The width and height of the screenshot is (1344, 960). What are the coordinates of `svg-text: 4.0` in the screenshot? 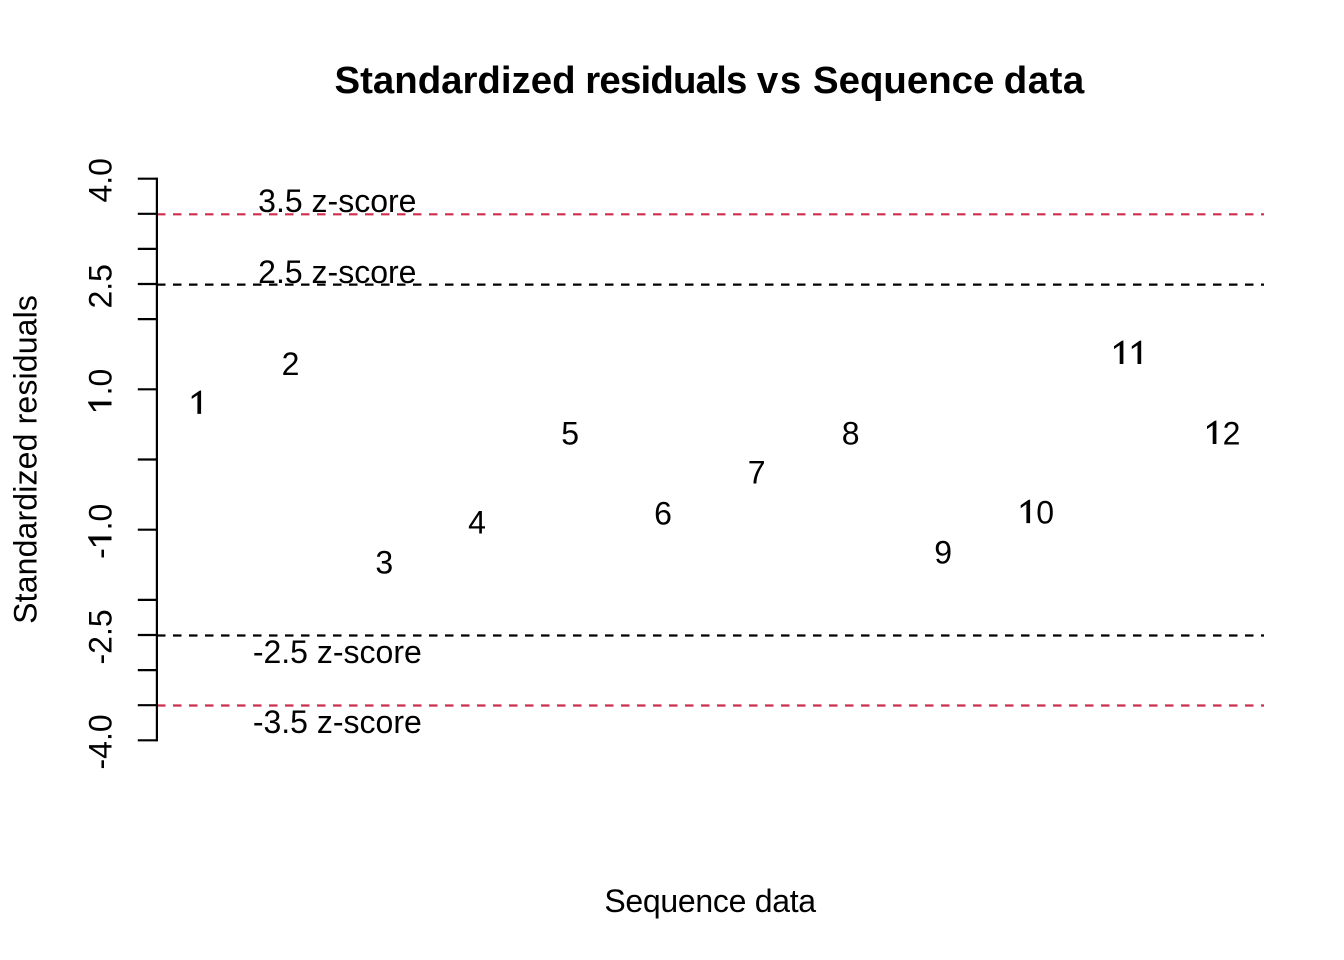 It's located at (101, 180).